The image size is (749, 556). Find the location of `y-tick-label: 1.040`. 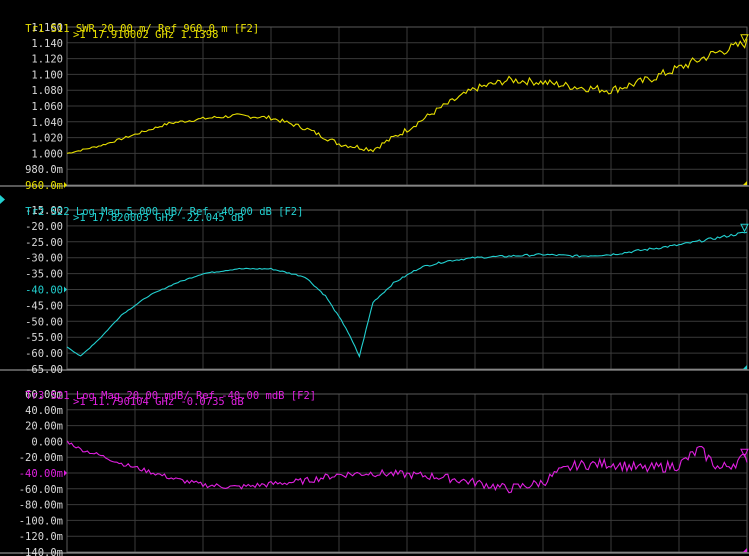

y-tick-label: 1.040 is located at coordinates (47, 123).